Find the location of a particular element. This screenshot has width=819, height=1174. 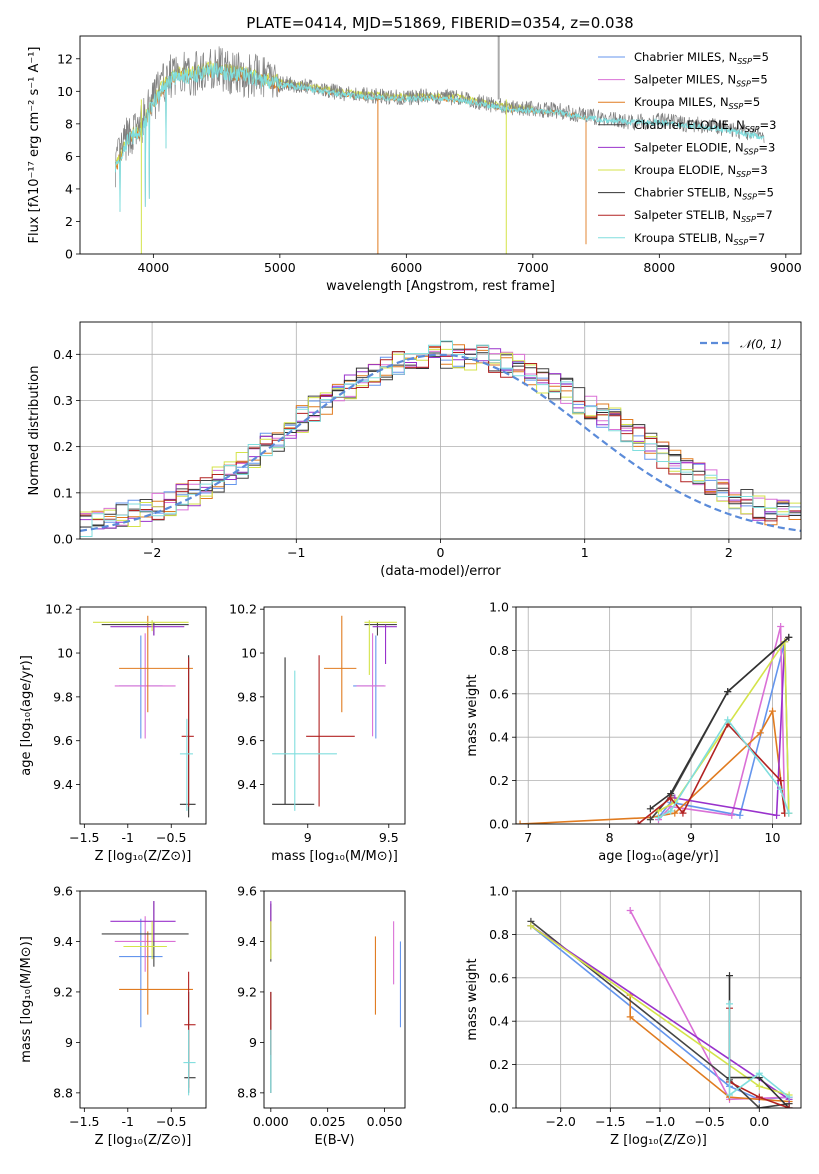

x-tick-label: -1 is located at coordinates (128, 1121).